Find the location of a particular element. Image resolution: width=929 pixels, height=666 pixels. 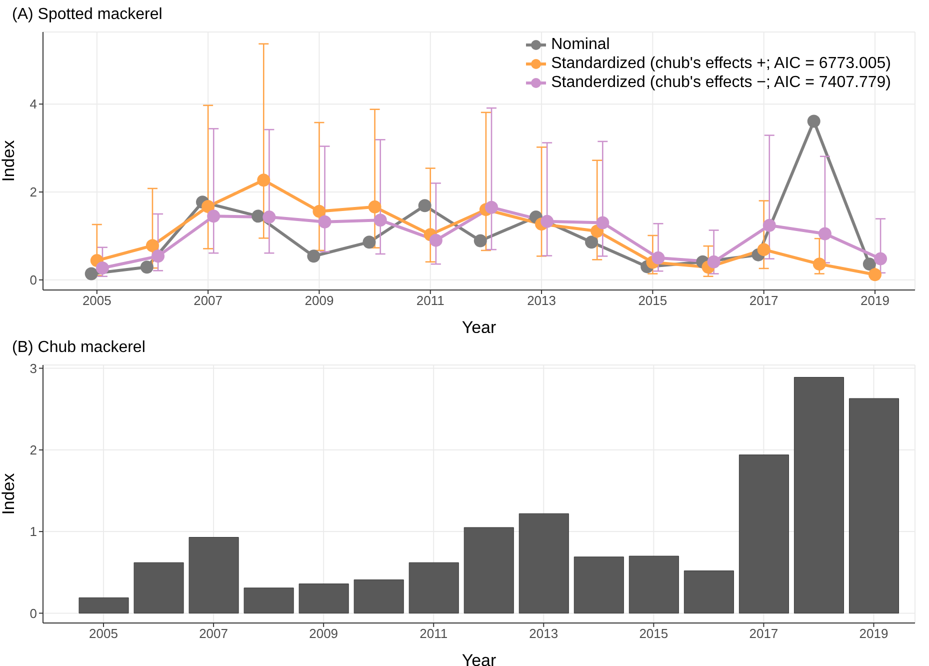

y-tick-label: 3 is located at coordinates (33, 368).